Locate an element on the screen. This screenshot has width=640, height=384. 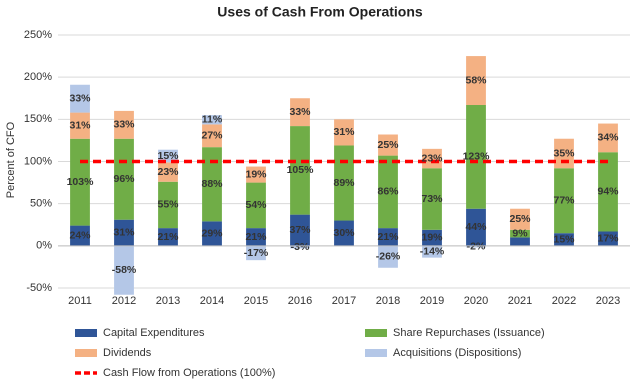
x-tick-label: 2023 is located at coordinates (608, 301).